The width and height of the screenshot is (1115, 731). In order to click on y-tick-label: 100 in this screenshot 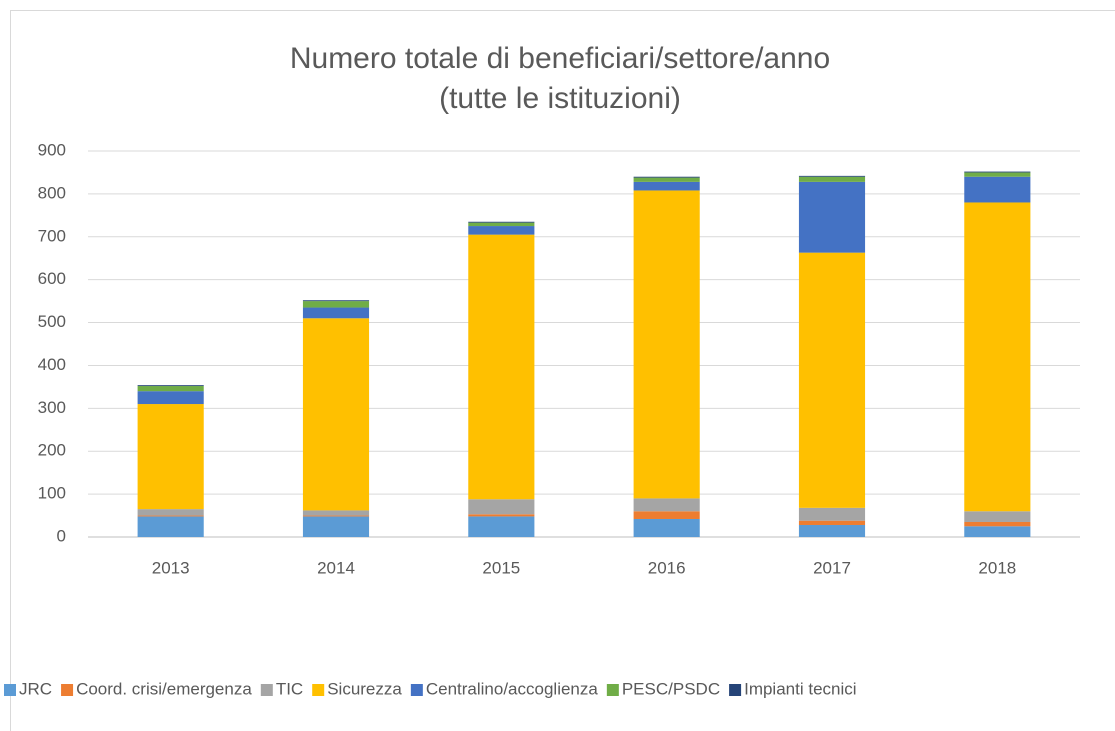, I will do `click(52, 493)`.